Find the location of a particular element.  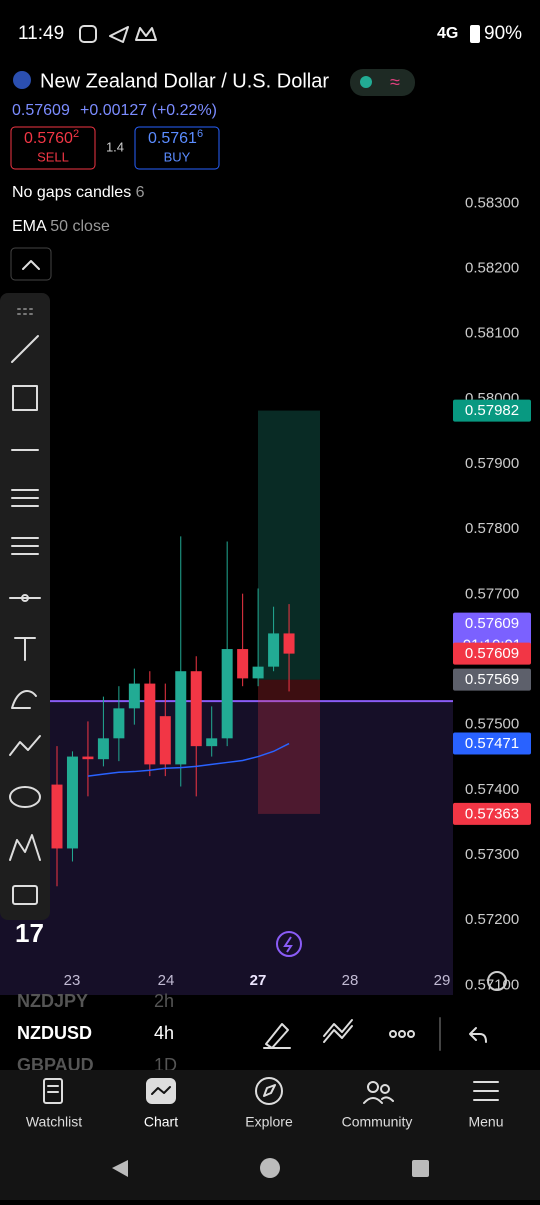

loss-zone is located at coordinates (289, 746).